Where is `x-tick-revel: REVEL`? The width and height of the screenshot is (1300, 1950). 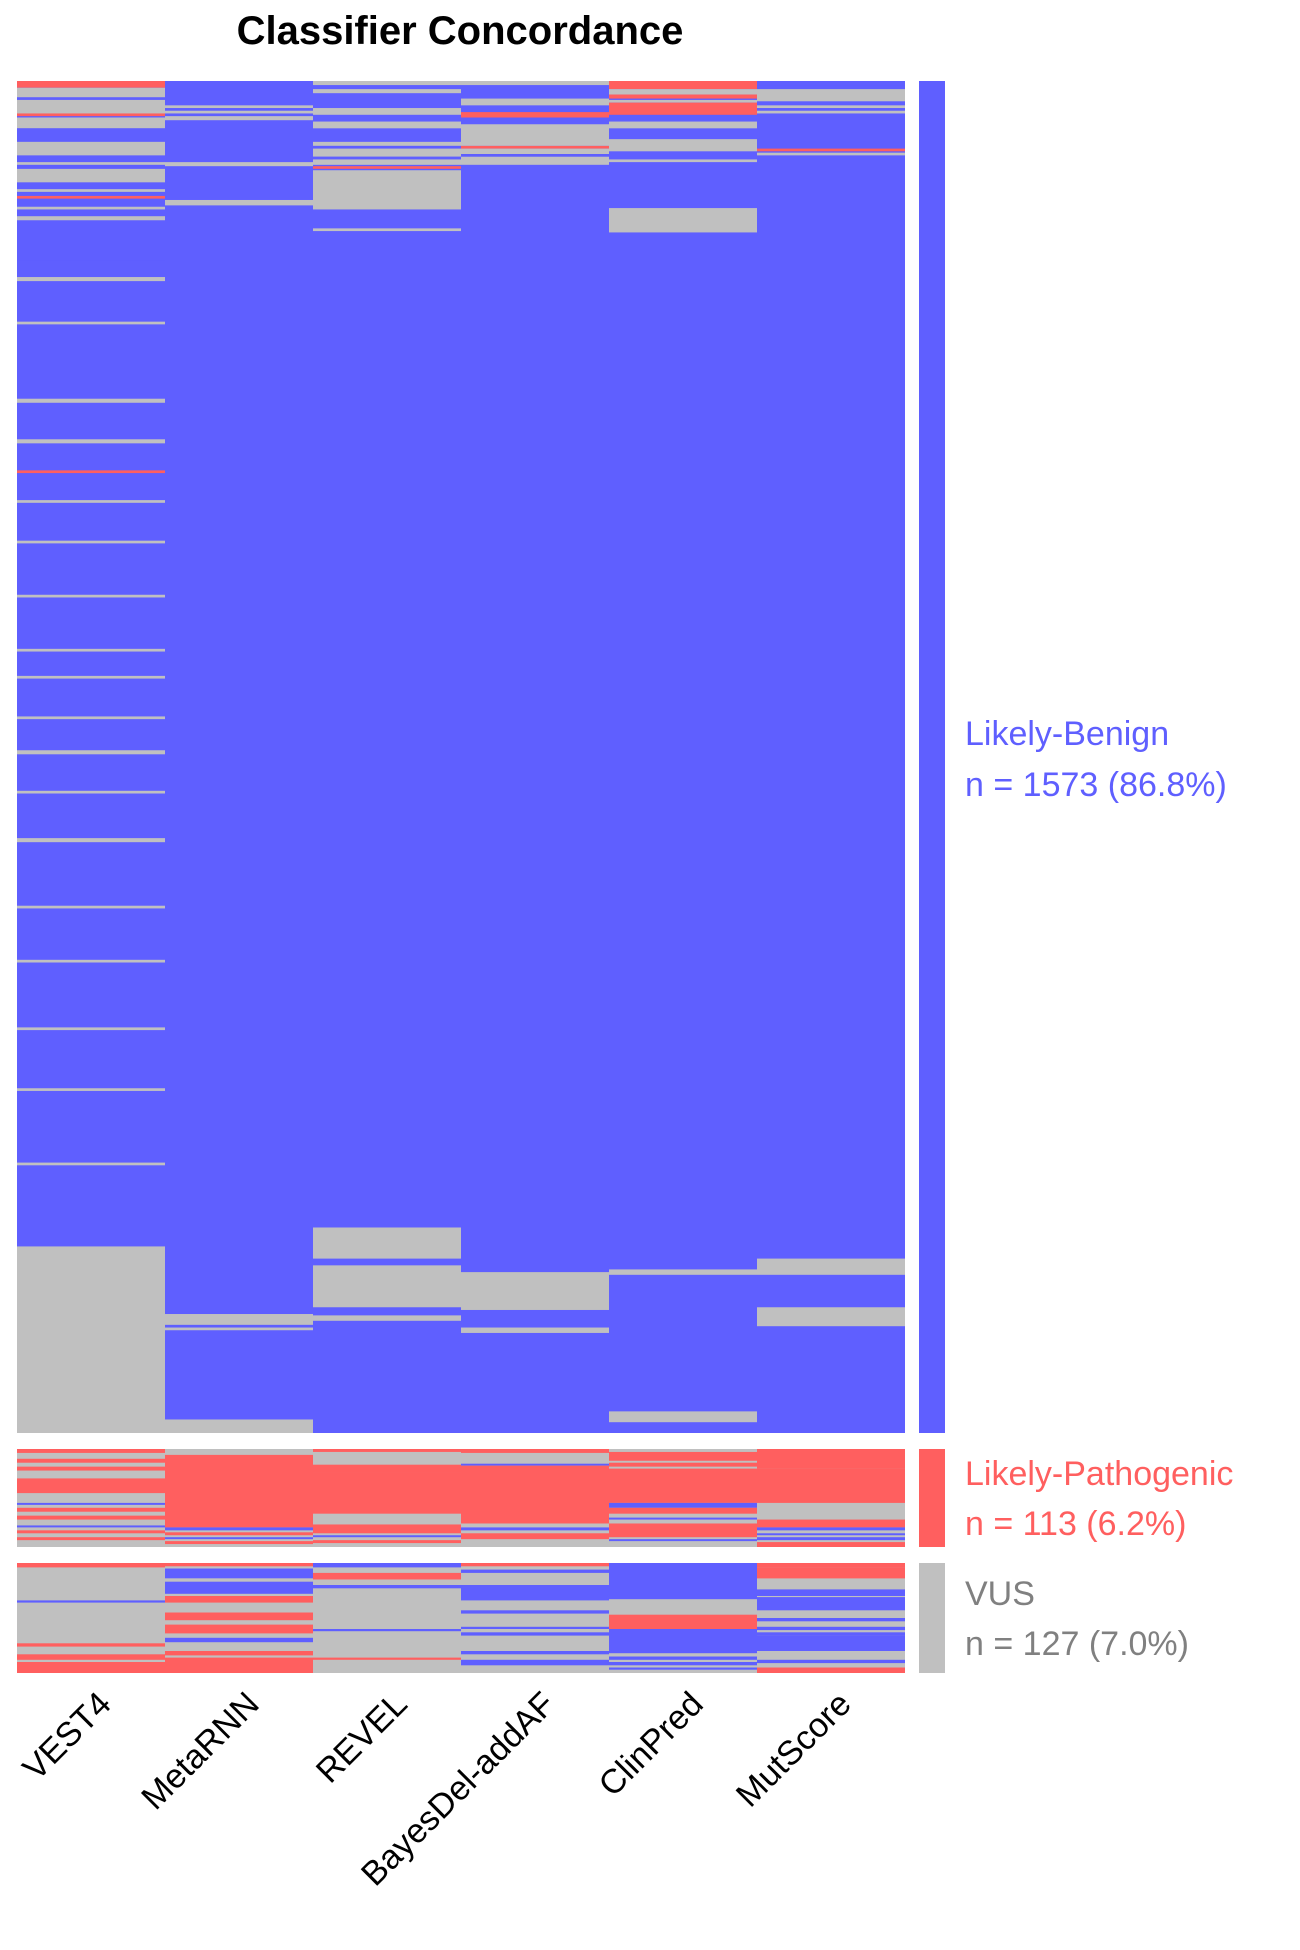
x-tick-revel: REVEL is located at coordinates (362, 1738).